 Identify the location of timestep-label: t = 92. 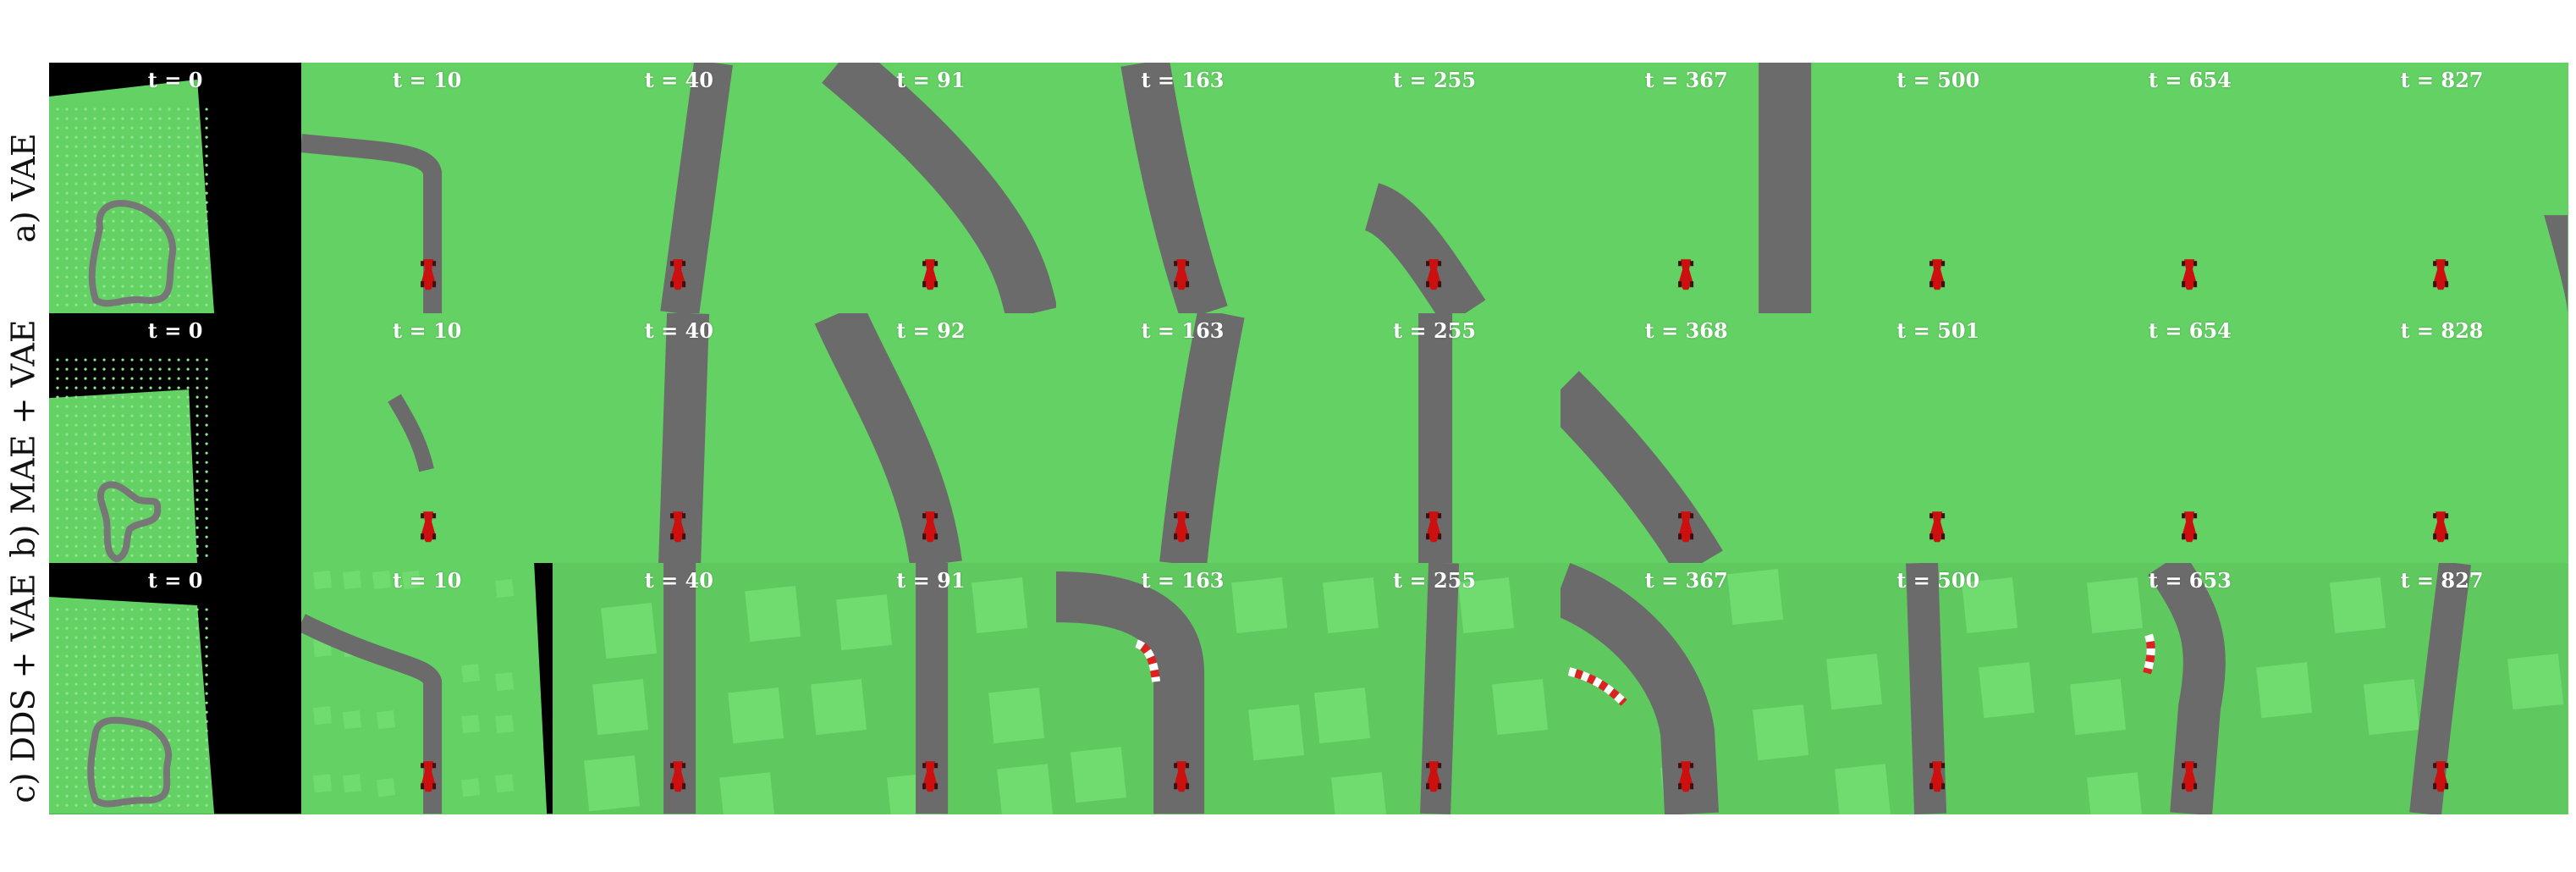
(931, 330).